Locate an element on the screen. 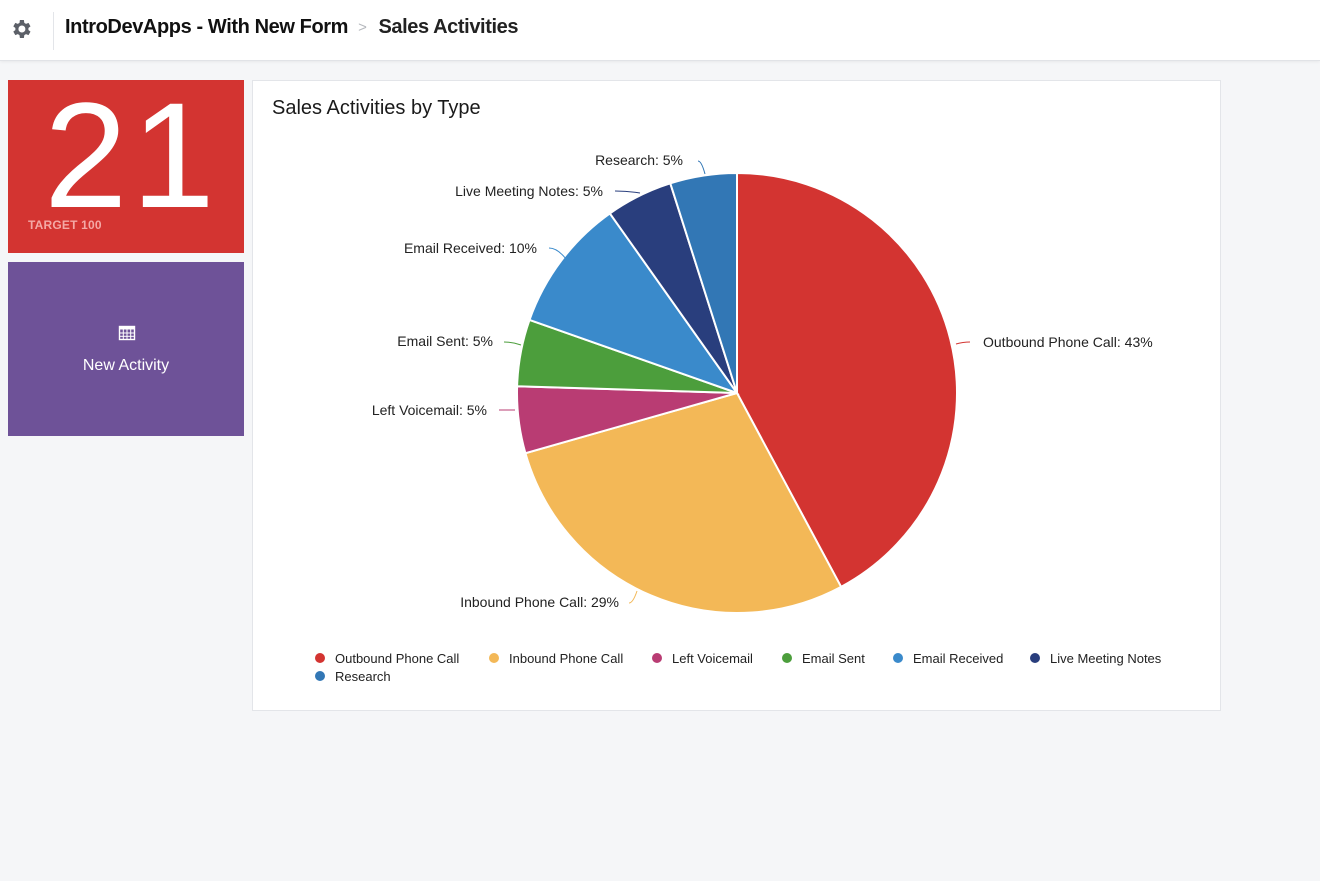  pie-slice-outbound-phone-call is located at coordinates (847, 380).